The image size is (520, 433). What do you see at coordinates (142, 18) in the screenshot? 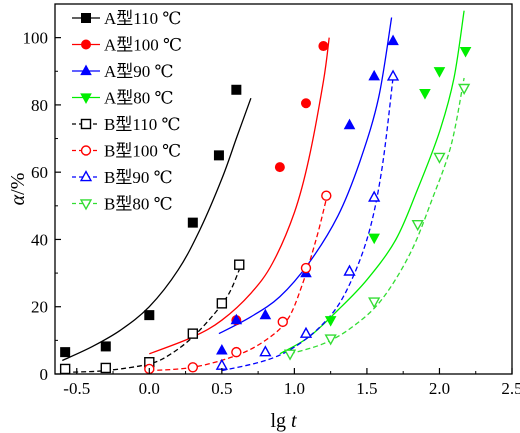
I see `legend-label: A型110 ℃` at bounding box center [142, 18].